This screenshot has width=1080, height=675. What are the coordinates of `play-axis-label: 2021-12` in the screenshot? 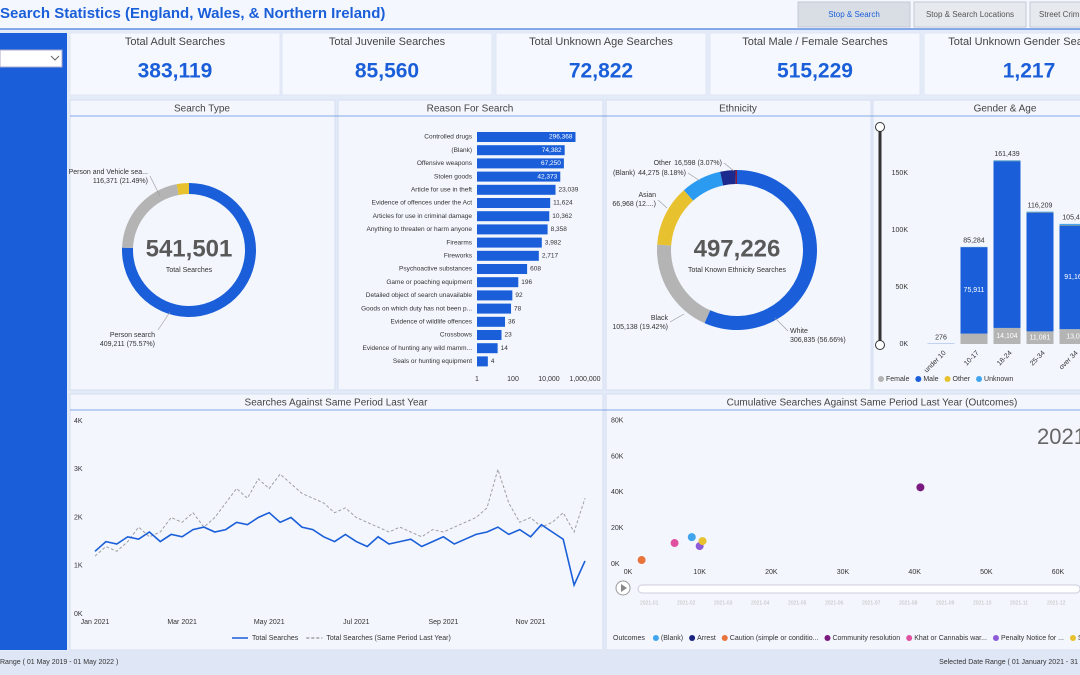 It's located at (1056, 603).